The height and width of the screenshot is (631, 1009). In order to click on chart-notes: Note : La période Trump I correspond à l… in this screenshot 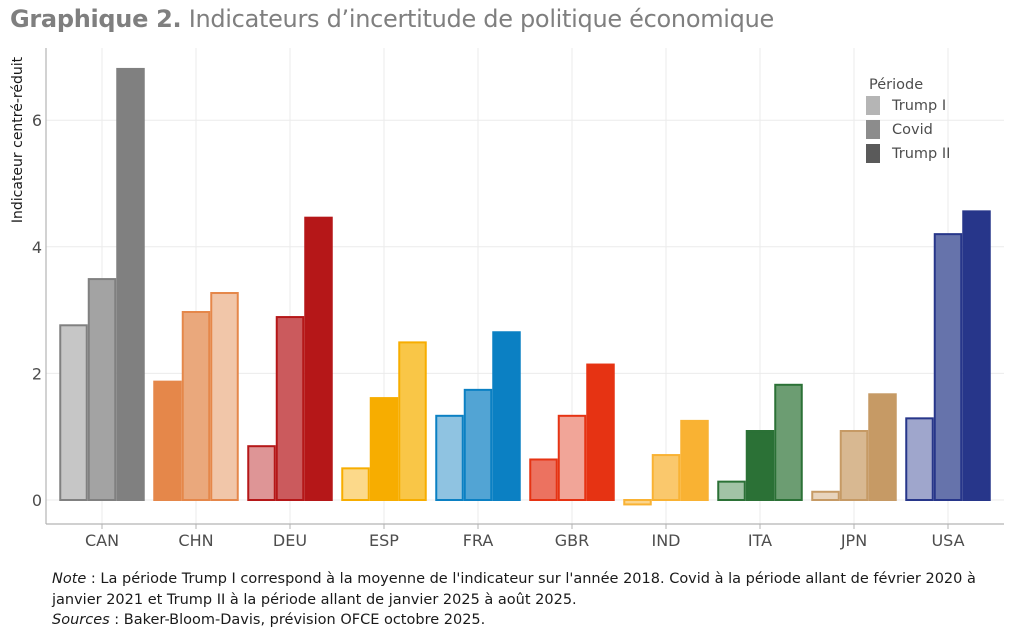, I will do `click(527, 600)`.